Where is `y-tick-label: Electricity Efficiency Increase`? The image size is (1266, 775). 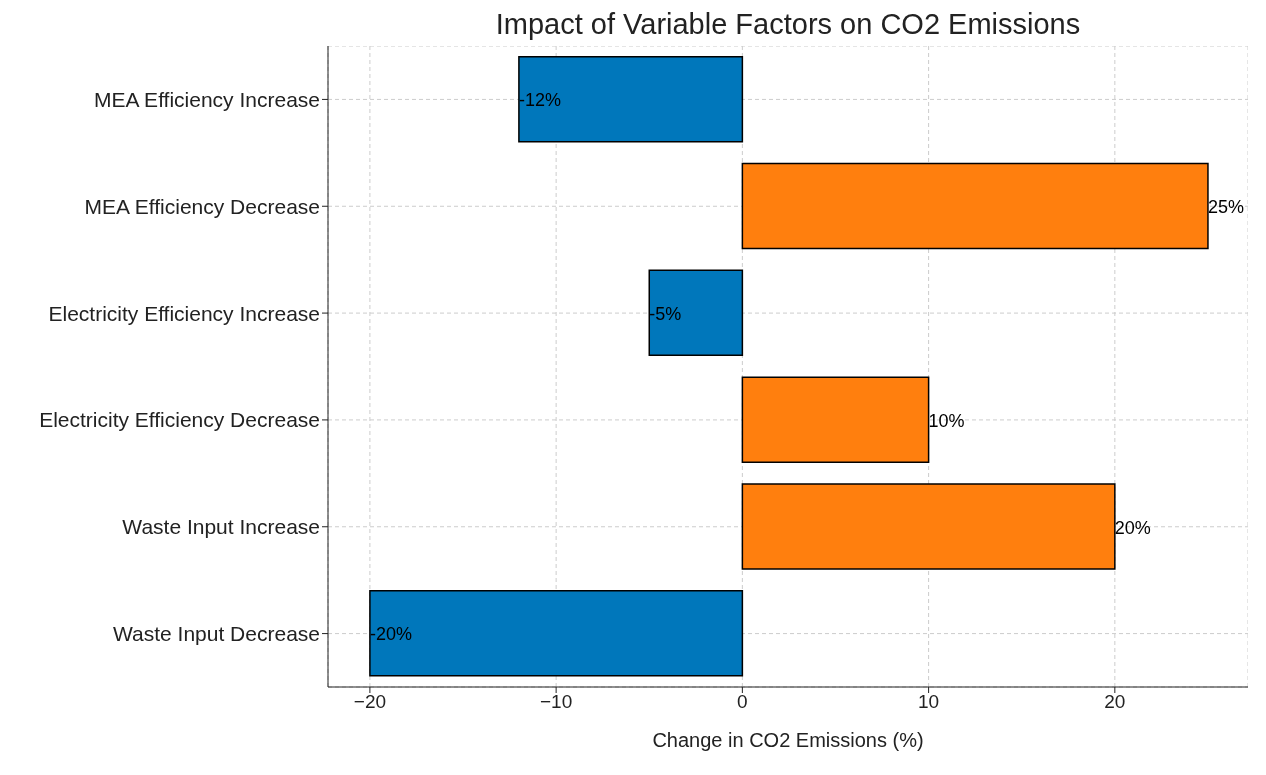 y-tick-label: Electricity Efficiency Increase is located at coordinates (184, 313).